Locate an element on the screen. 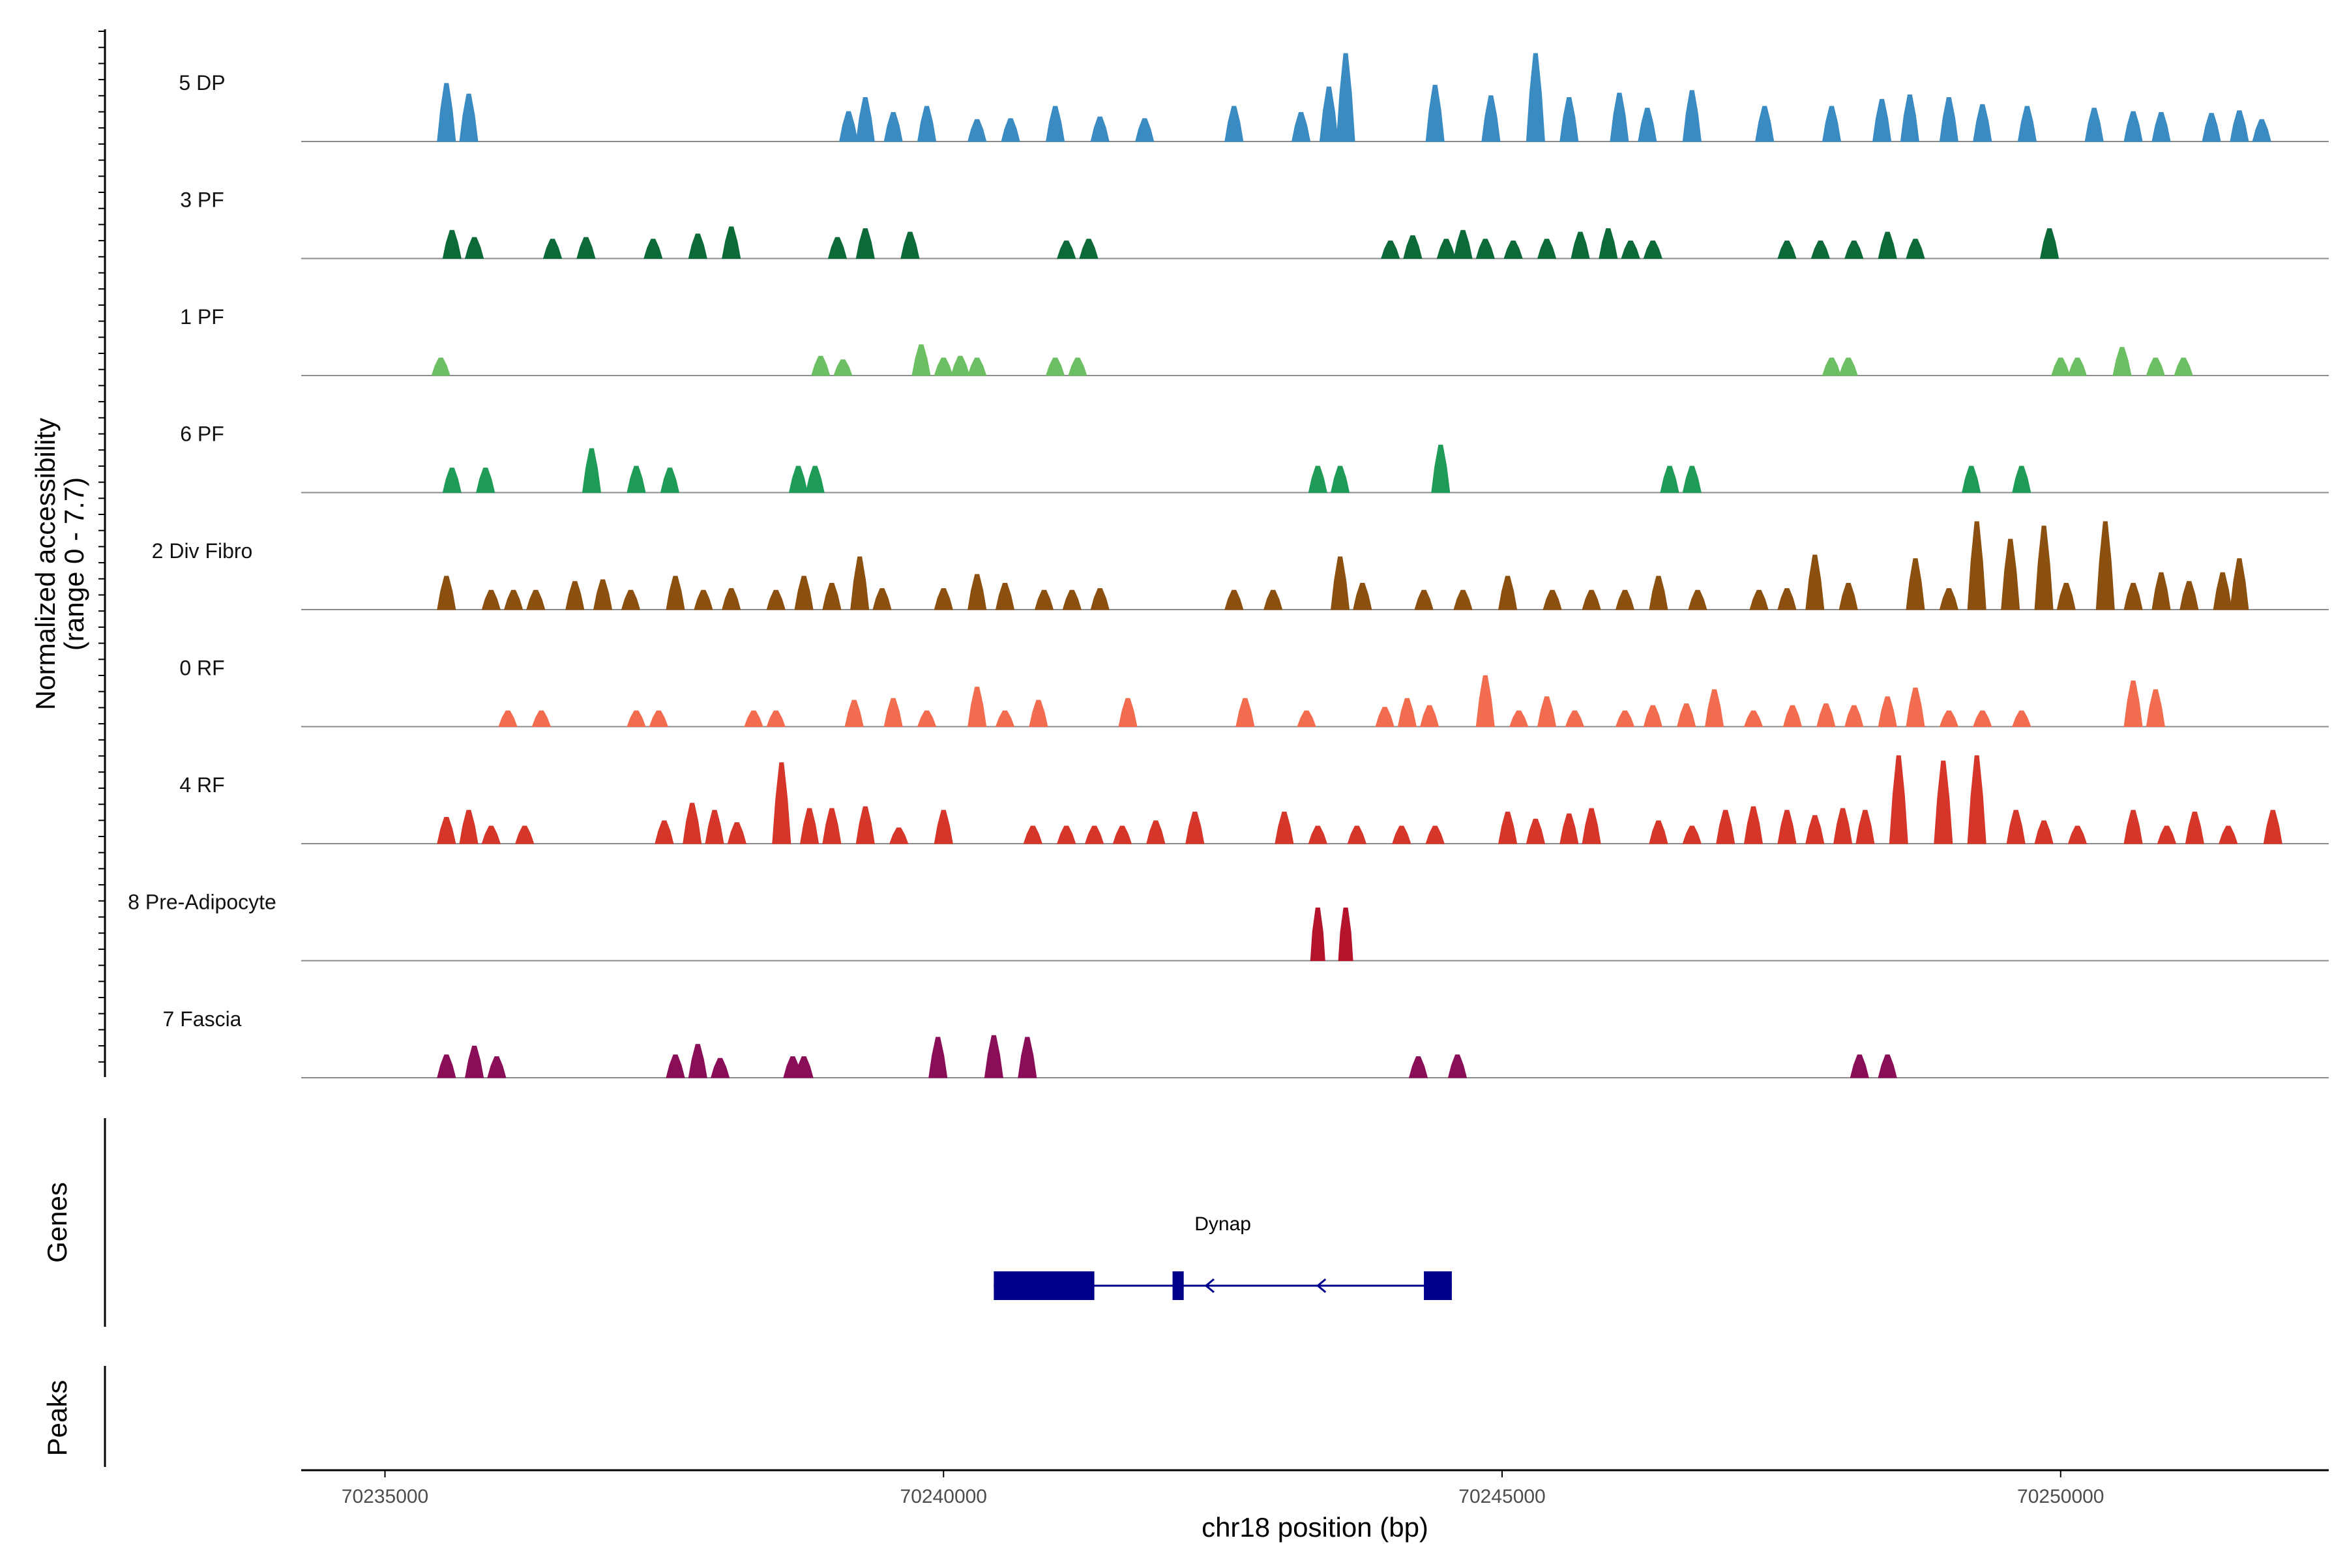  track-8-pre-adipocyte: 8 Pre-Adipocyte is located at coordinates (1228, 927).